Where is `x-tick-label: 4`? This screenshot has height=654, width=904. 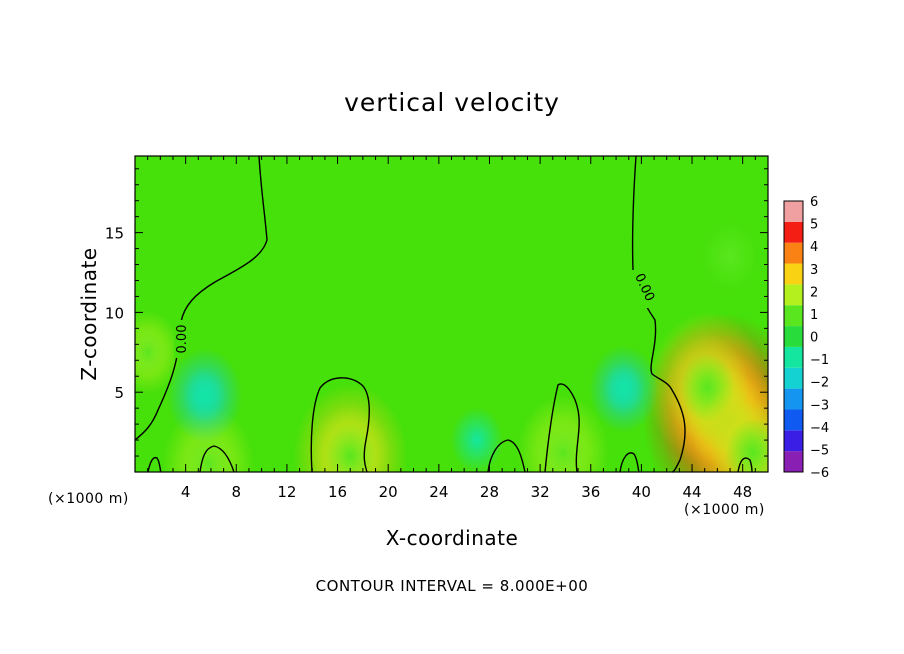
x-tick-label: 4 is located at coordinates (186, 492).